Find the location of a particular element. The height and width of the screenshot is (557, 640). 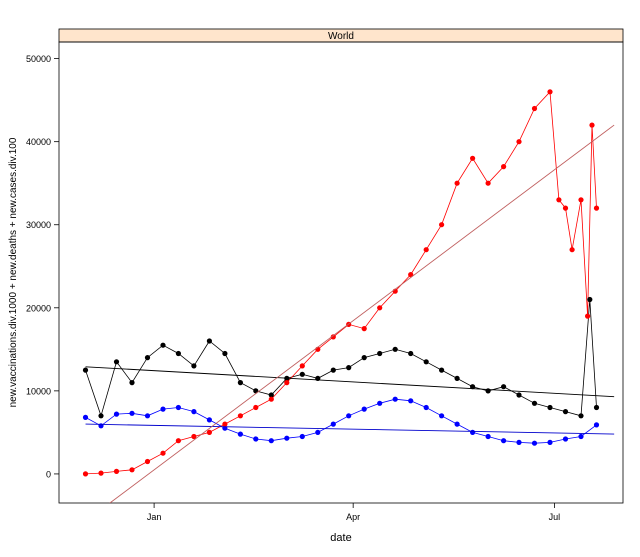

x-tick-label-0: Jan is located at coordinates (154, 517).